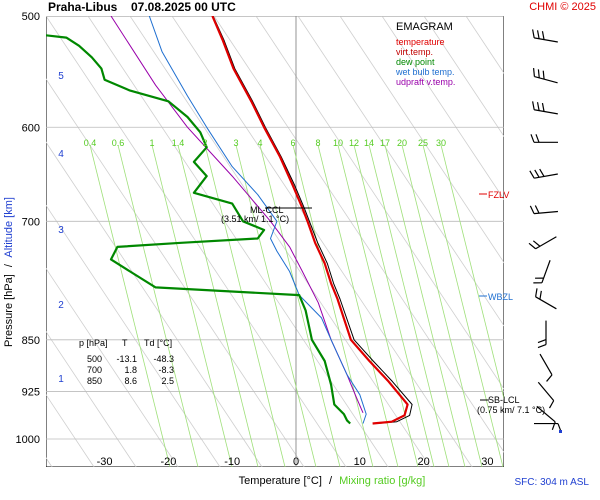 The width and height of the screenshot is (600, 500). Describe the element at coordinates (423, 143) in the screenshot. I see `mixing-ratio-label: 25` at that location.